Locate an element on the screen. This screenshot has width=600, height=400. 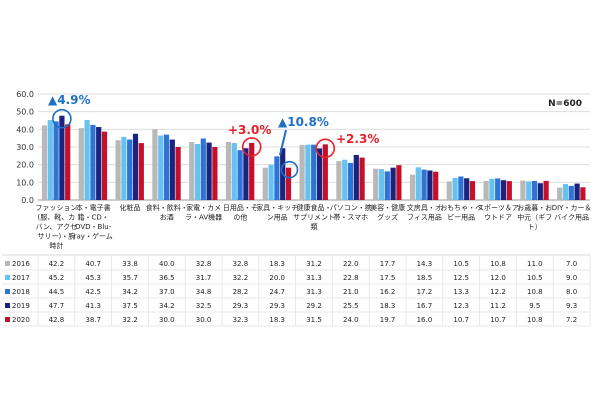
table-cell: 38.7 is located at coordinates (93, 320).